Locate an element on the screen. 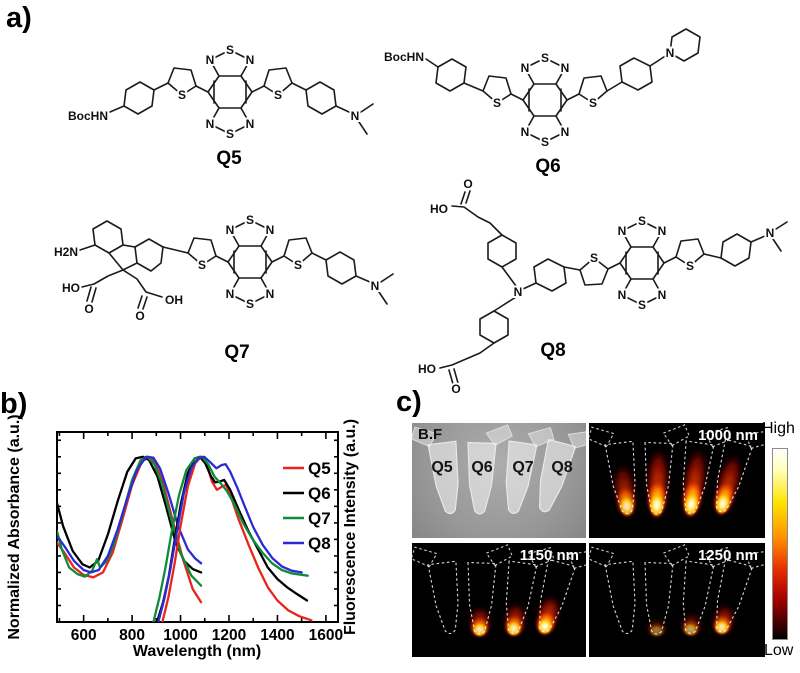 This screenshot has height=673, width=800. q8-rings is located at coordinates (615, 288).